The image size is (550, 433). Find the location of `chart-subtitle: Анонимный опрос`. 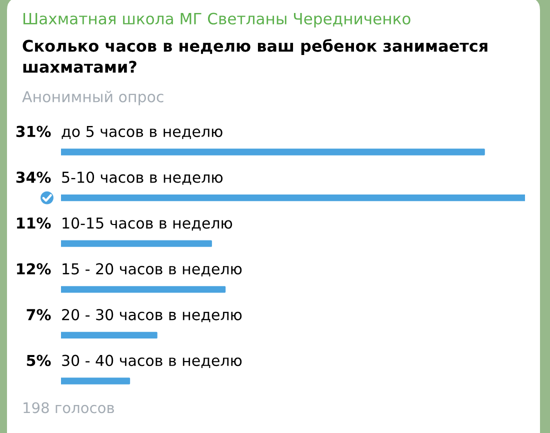

chart-subtitle: Анонимный опрос is located at coordinates (93, 98).